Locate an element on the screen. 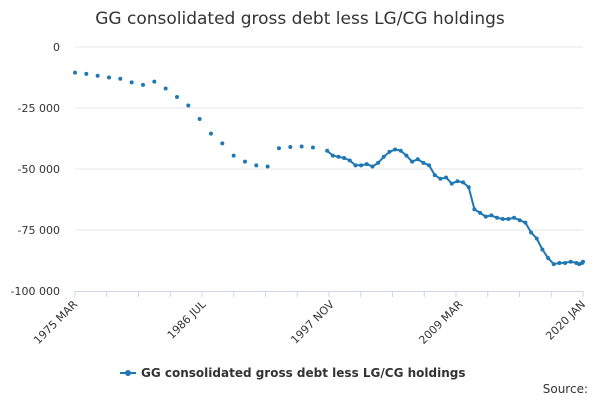 This screenshot has width=600, height=400. x-tick-label: 2020 JAN is located at coordinates (565, 320).